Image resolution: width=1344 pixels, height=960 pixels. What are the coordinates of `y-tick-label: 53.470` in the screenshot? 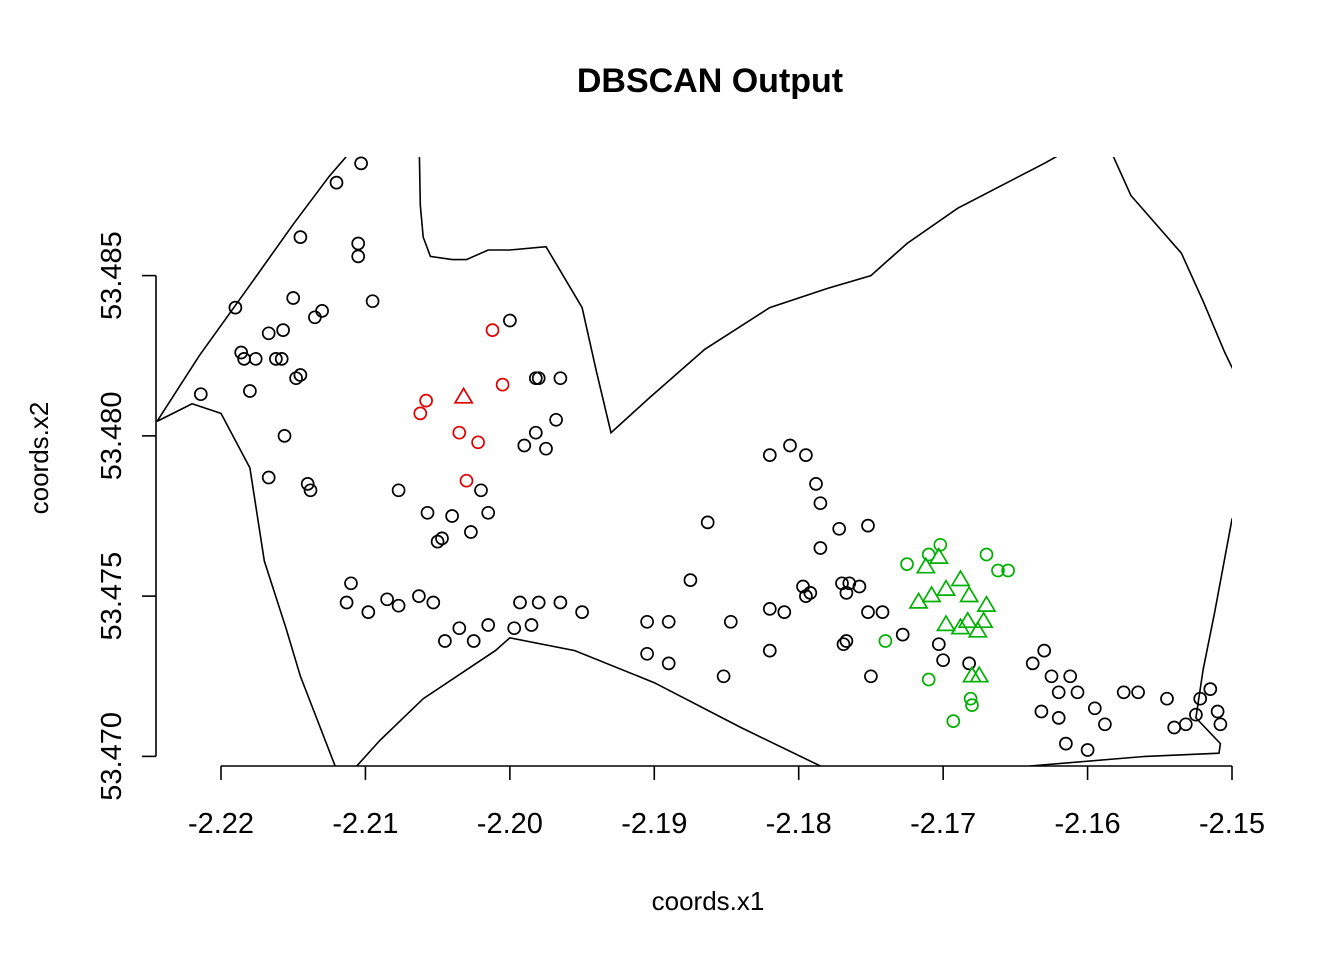 It's located at (112, 756).